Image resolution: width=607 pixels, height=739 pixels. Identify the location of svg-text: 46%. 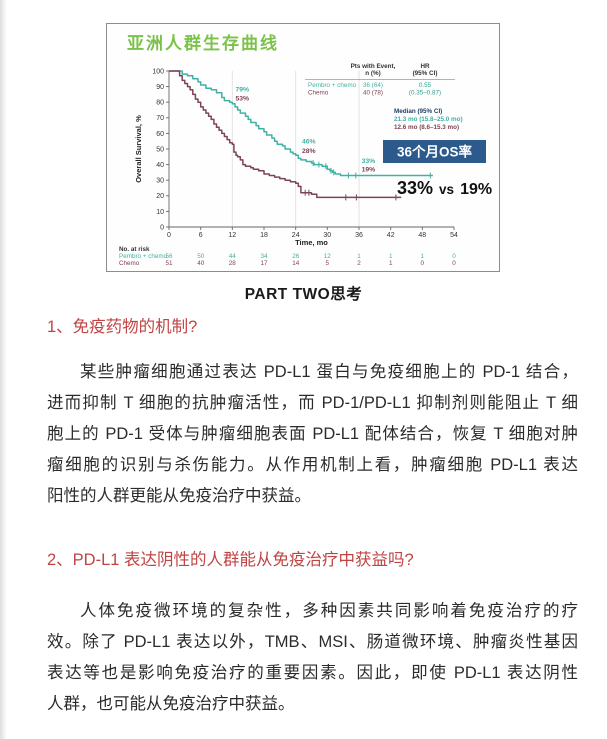
(309, 142).